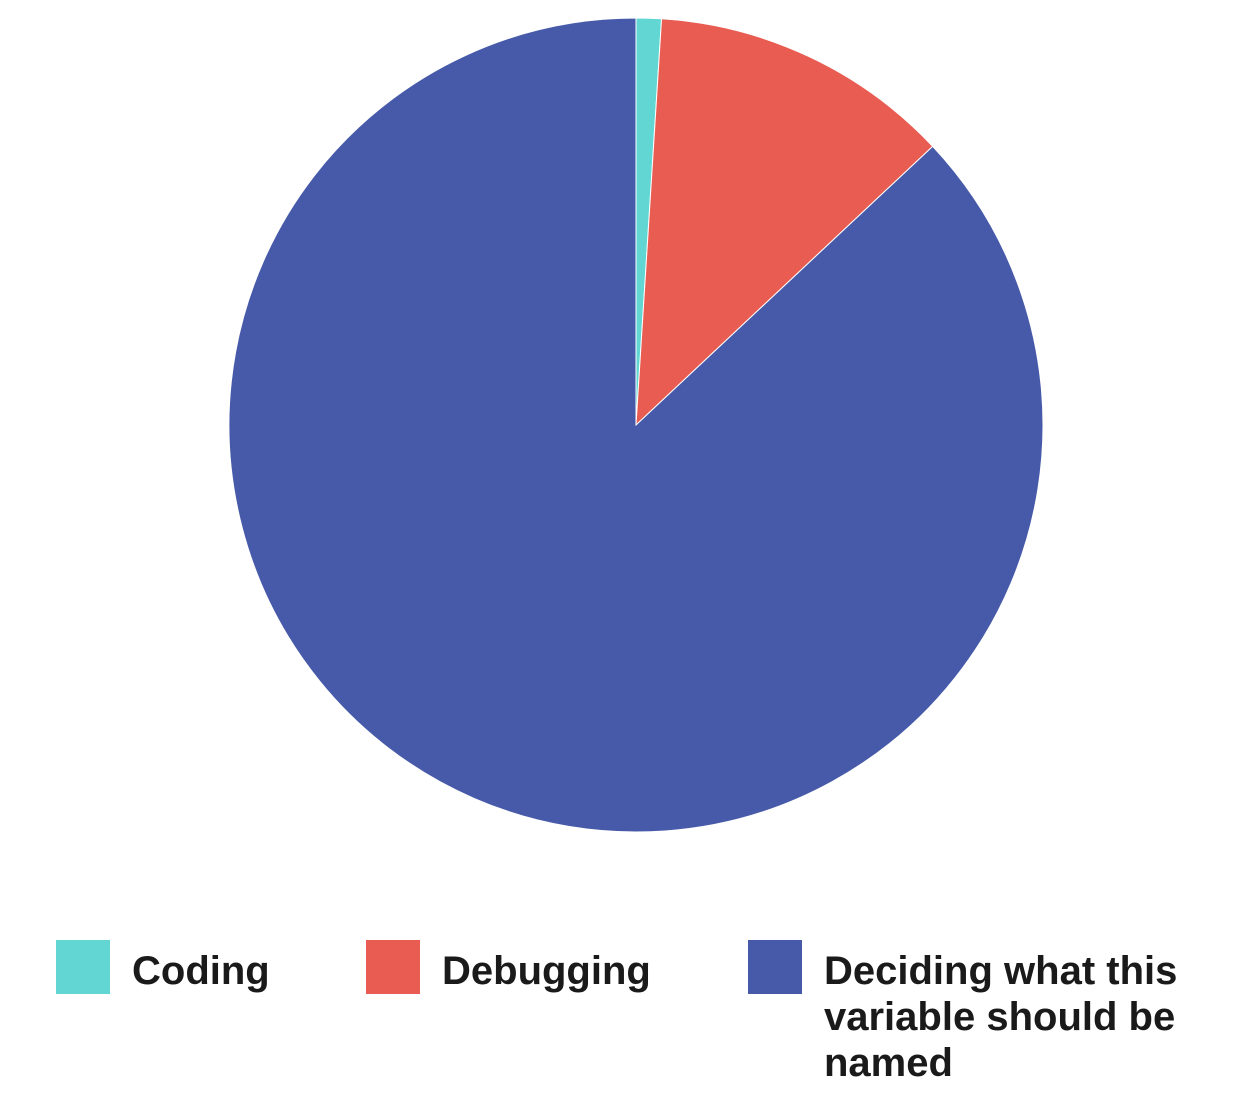 Image resolution: width=1252 pixels, height=1108 pixels. I want to click on legend-swatch-coding, so click(83, 967).